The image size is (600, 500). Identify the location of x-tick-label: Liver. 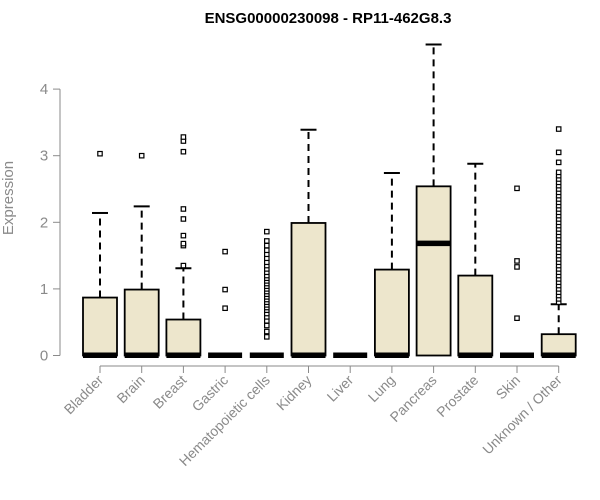
(340, 388).